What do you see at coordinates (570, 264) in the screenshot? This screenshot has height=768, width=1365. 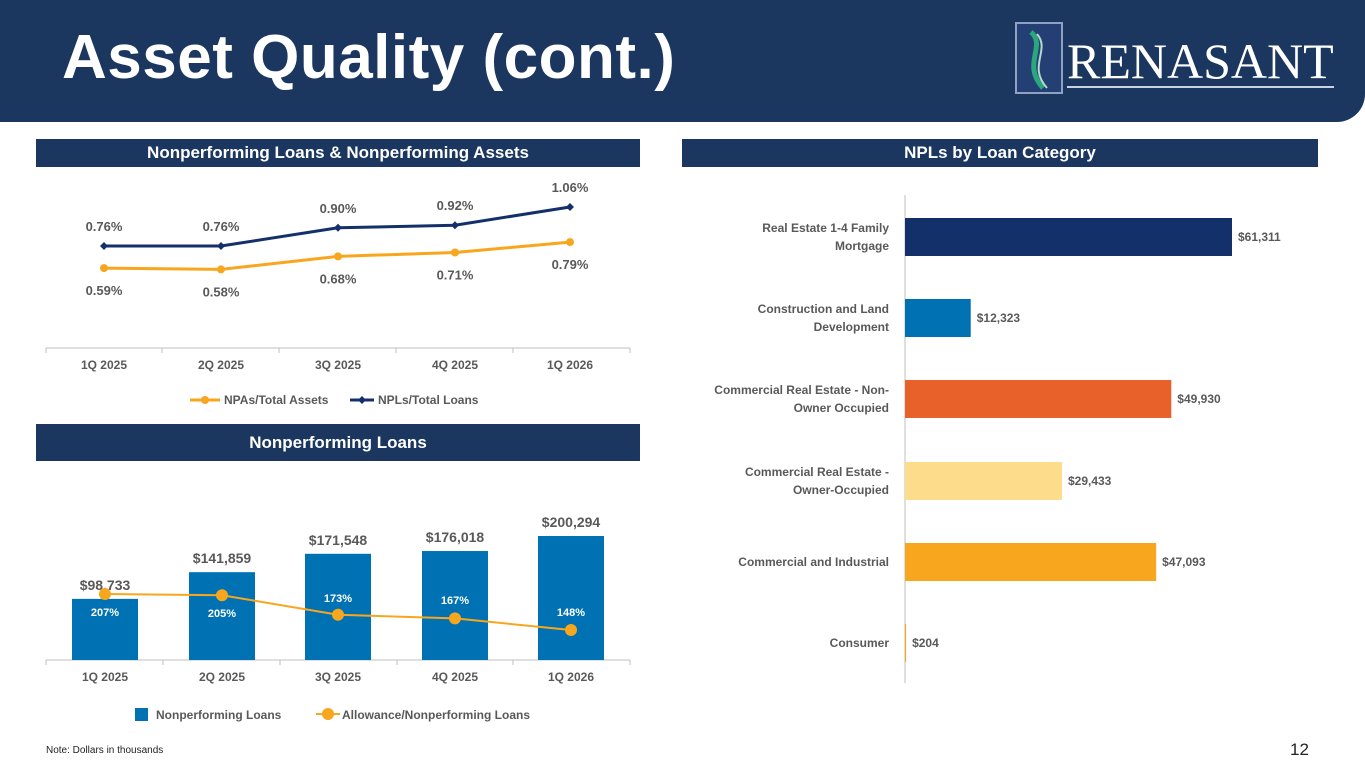 I see `data-label: 0.79%` at bounding box center [570, 264].